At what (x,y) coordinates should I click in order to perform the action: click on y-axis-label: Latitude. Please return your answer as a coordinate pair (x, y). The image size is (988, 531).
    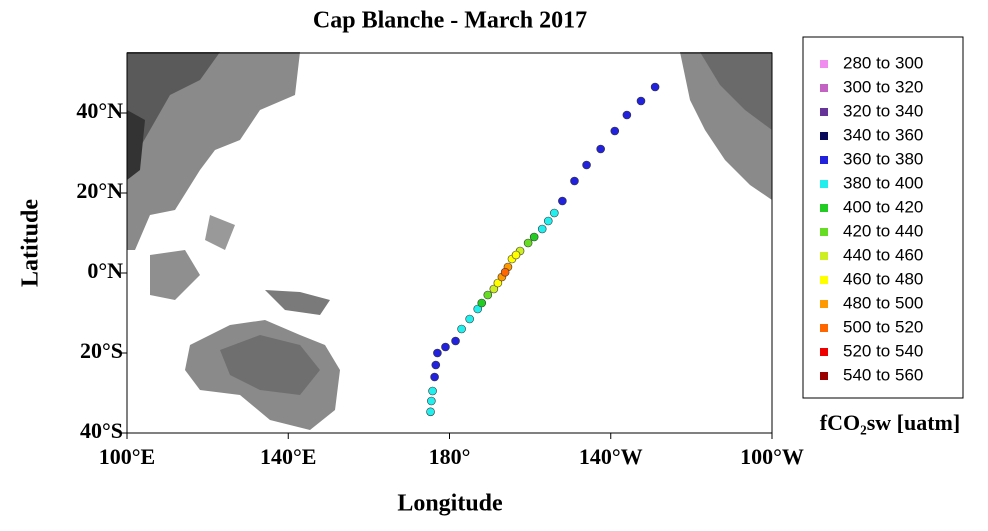
    Looking at the image, I should click on (31, 243).